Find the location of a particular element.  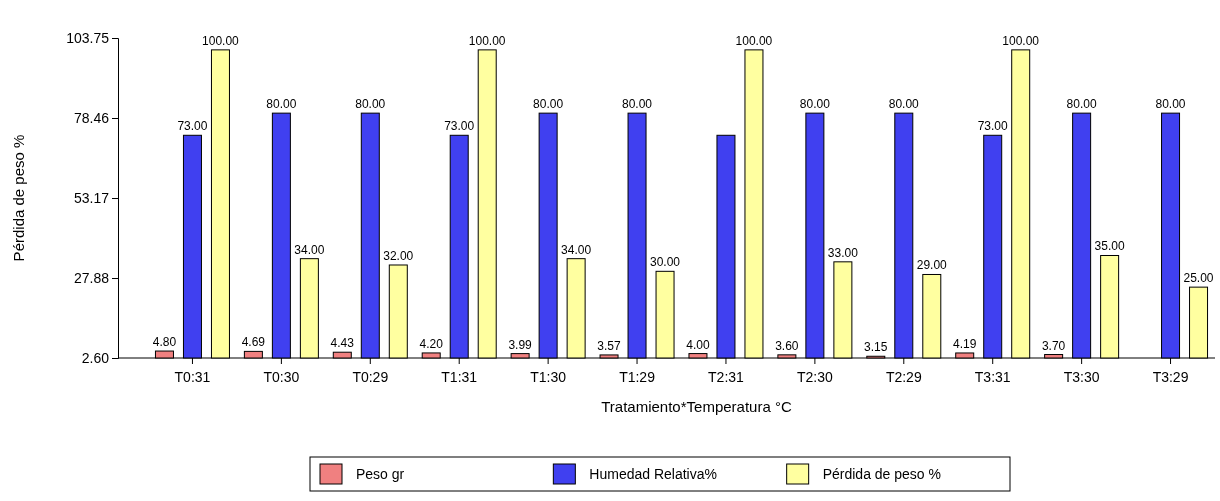

data-label: 30.00 is located at coordinates (665, 262).